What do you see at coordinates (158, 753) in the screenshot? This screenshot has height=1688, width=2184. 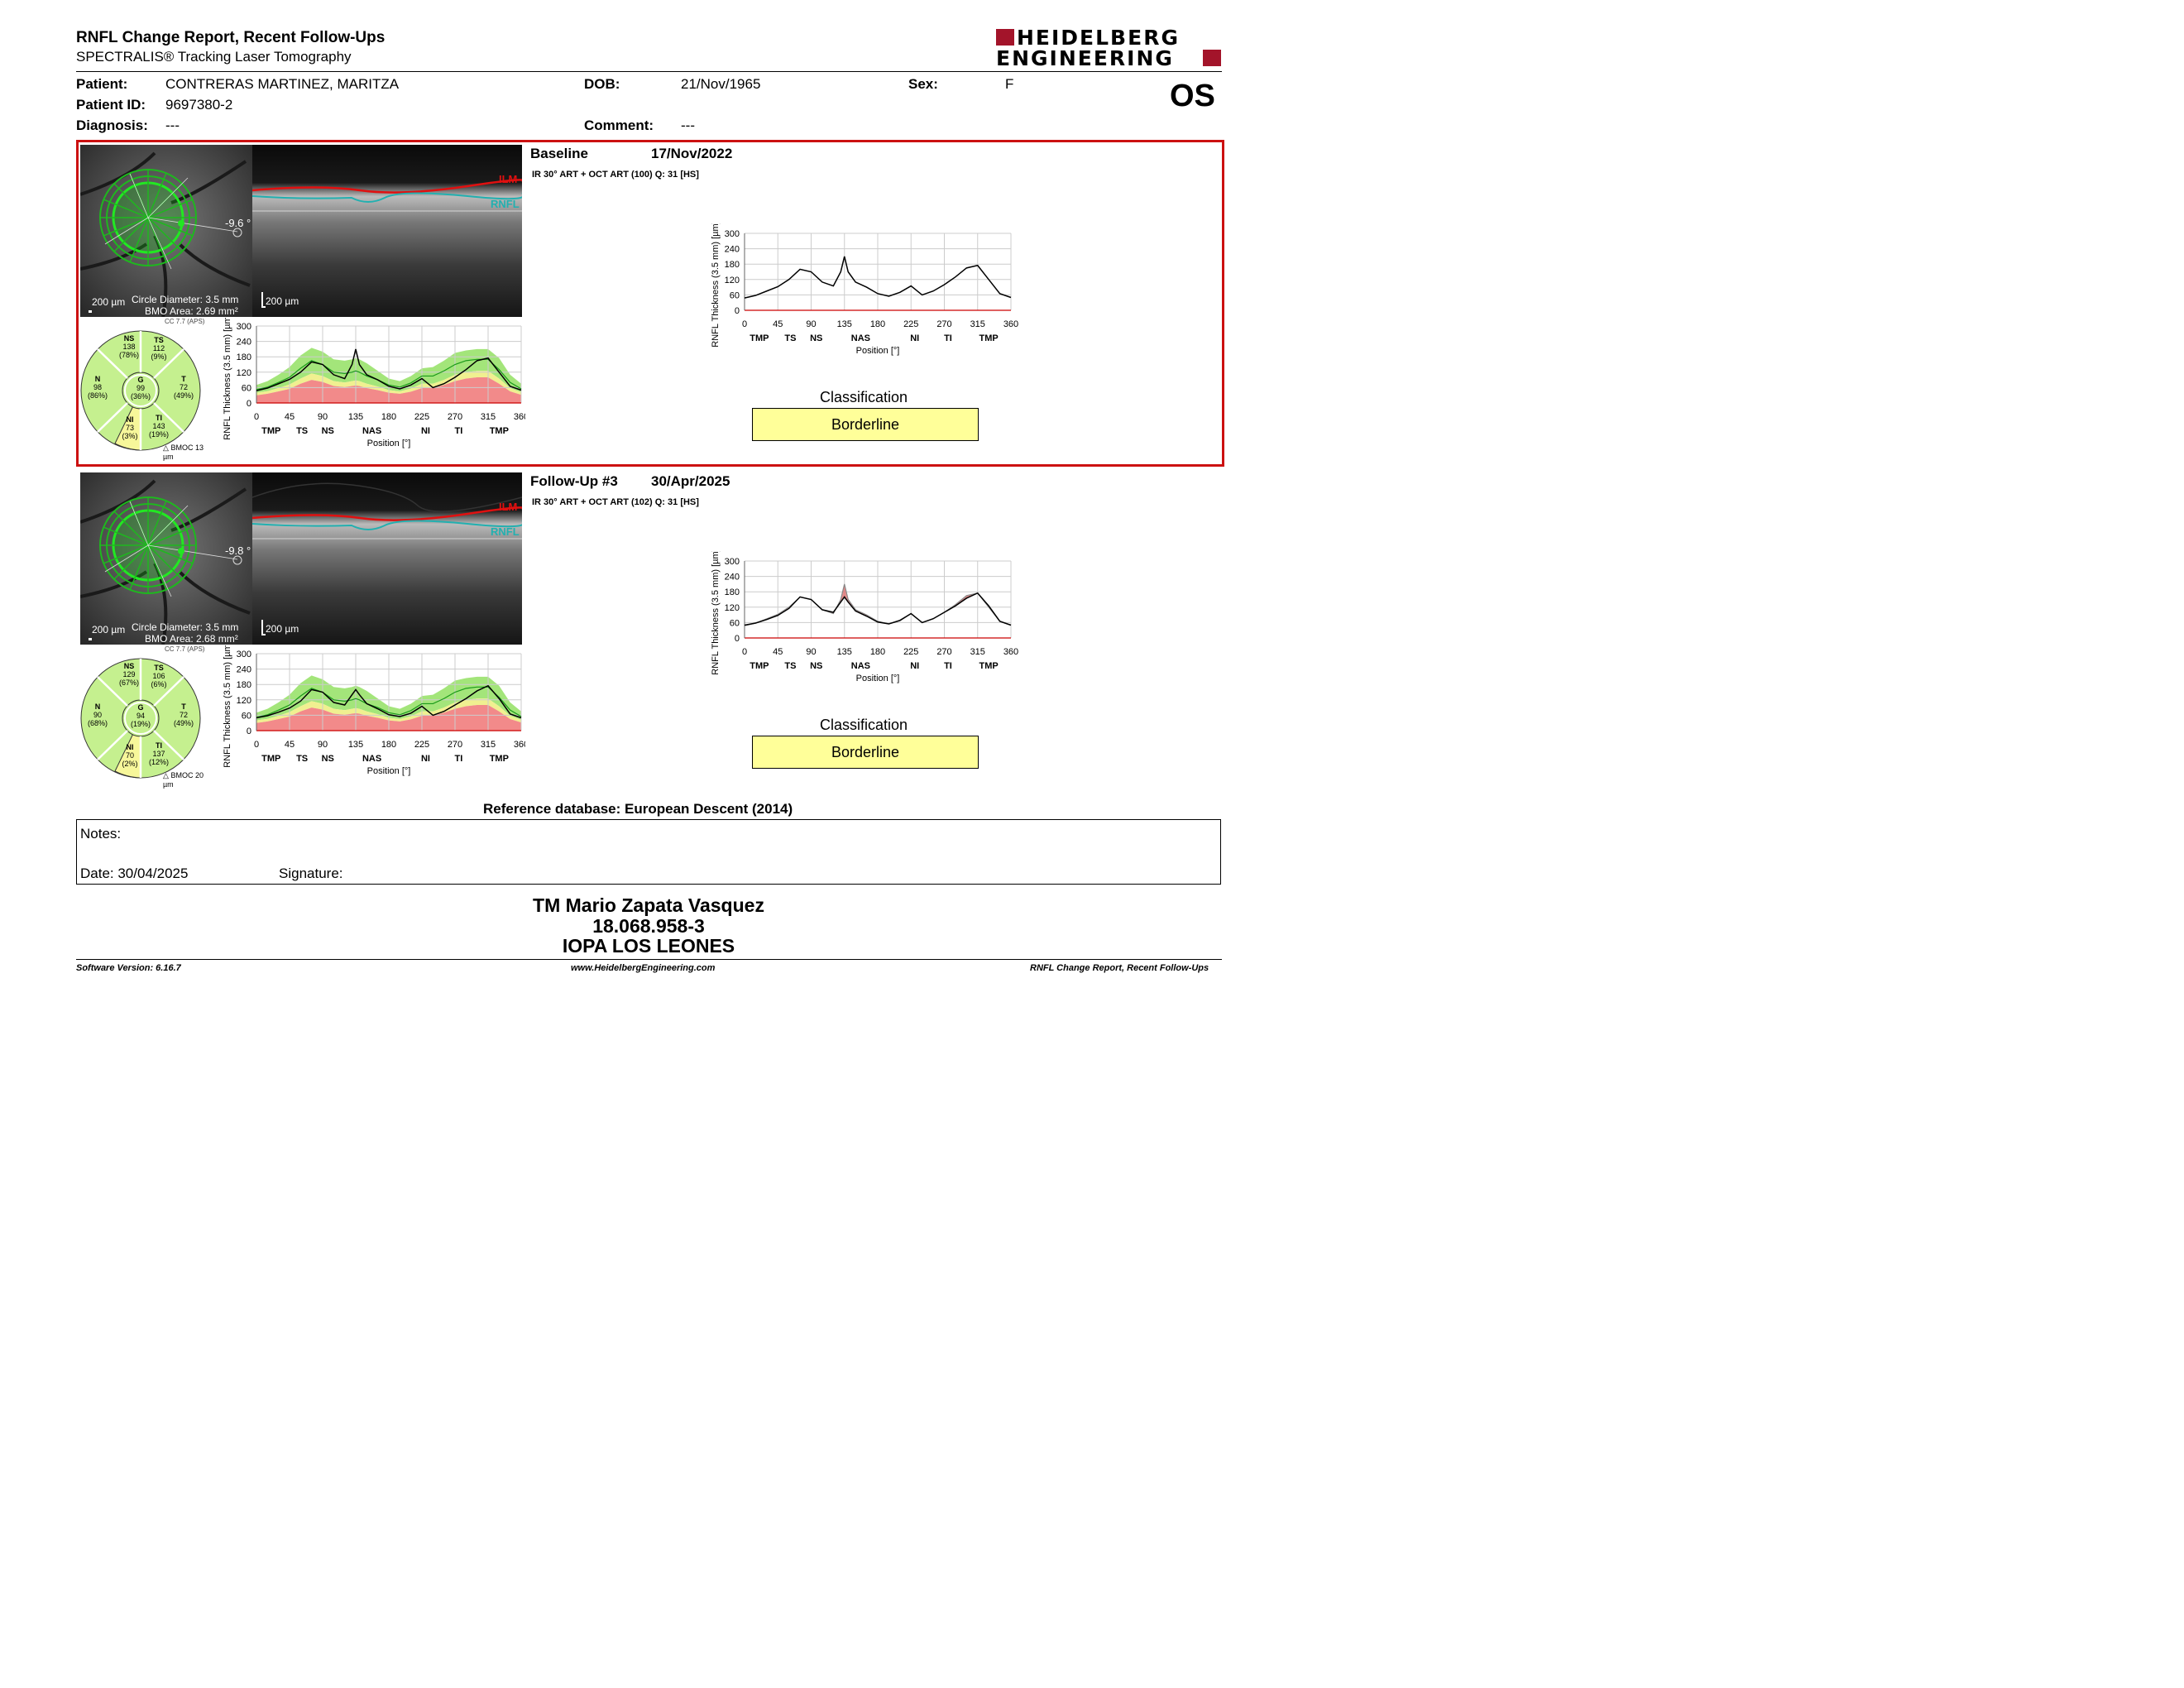 I see `sector-ti: TI 137 (12%)` at bounding box center [158, 753].